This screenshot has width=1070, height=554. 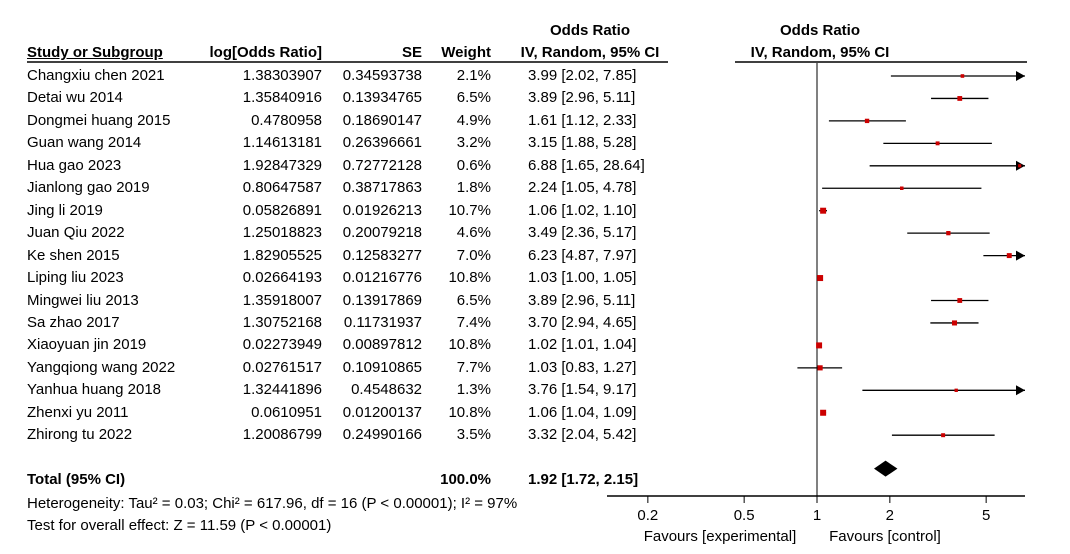 I want to click on total-weight: 100.0%, so click(x=465, y=479).